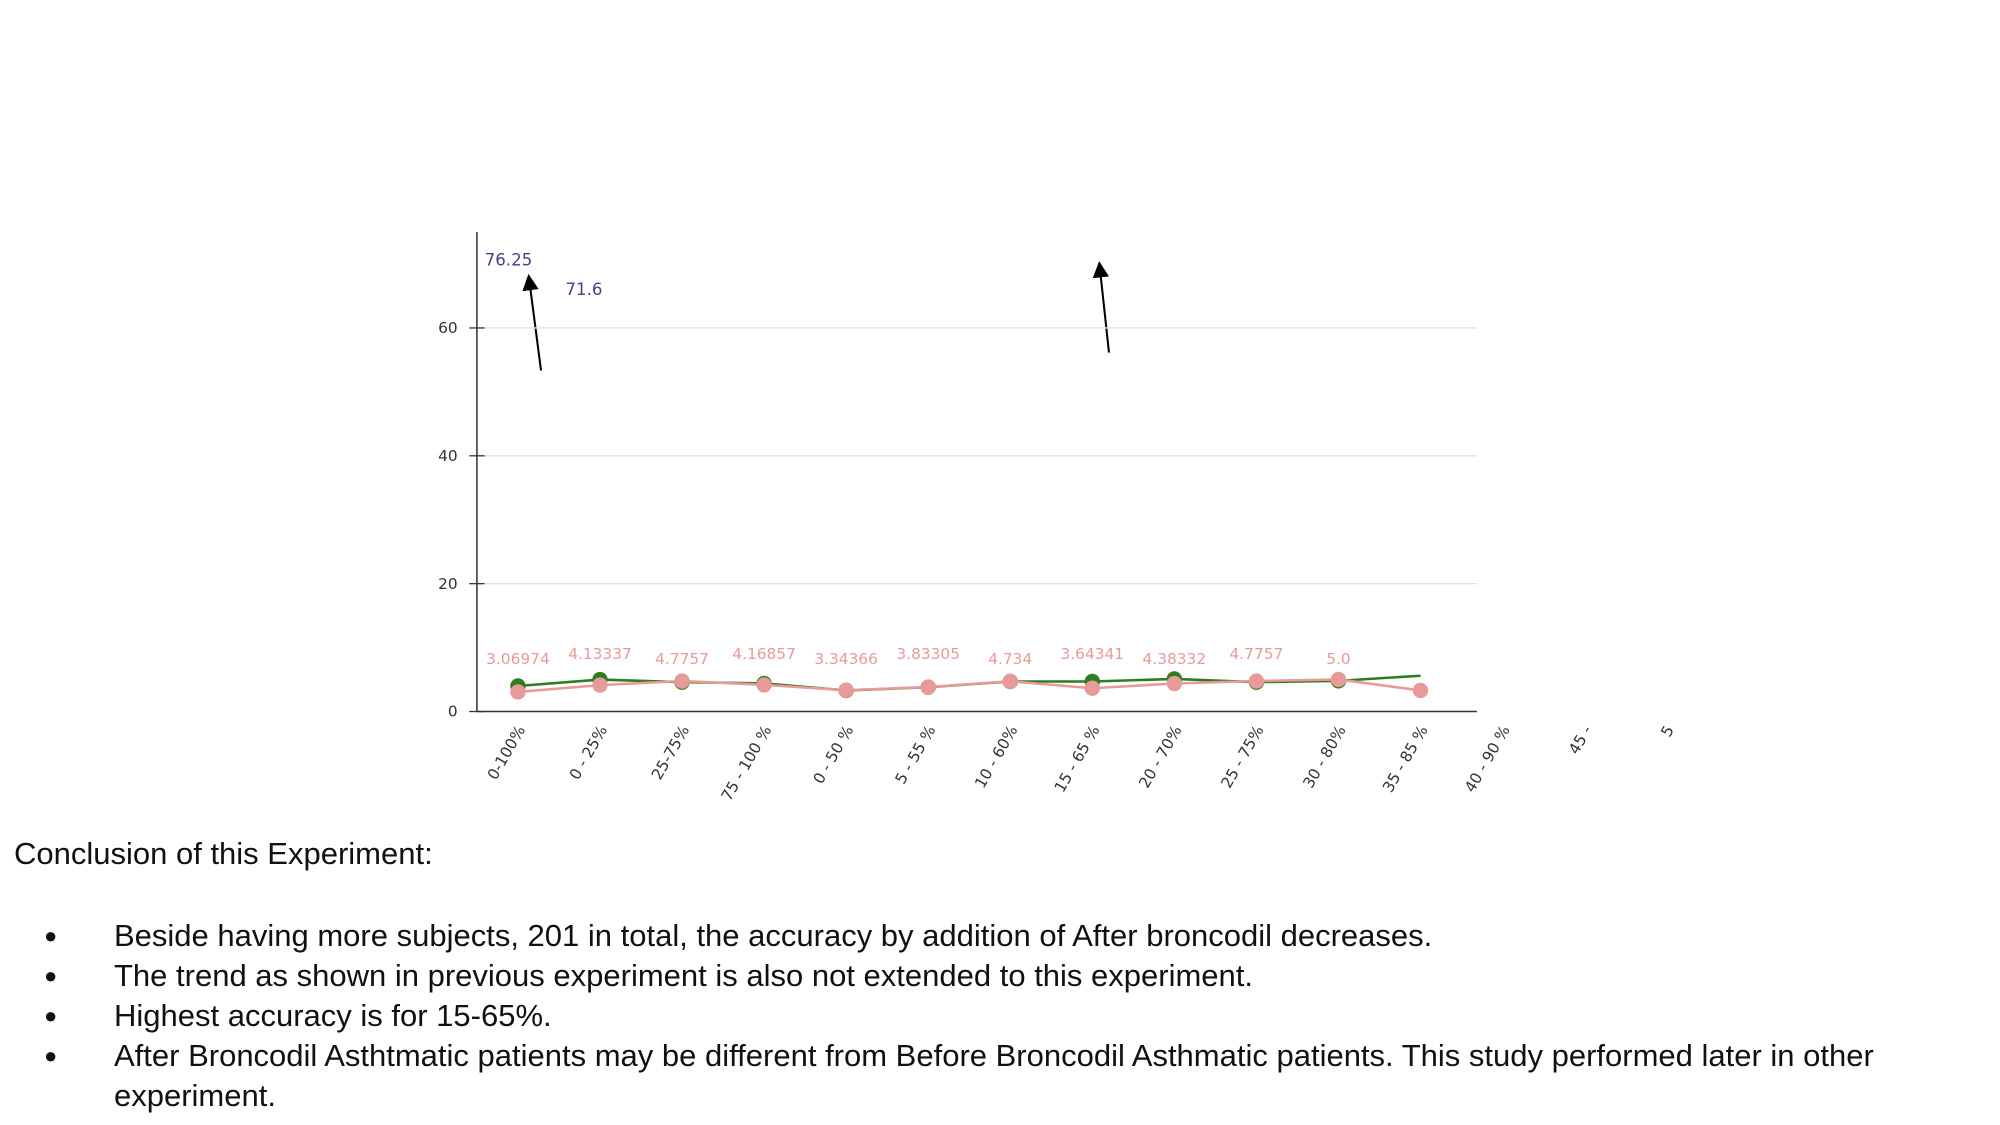 The height and width of the screenshot is (1125, 2000). Describe the element at coordinates (928, 654) in the screenshot. I see `data-label: 3.83305` at that location.